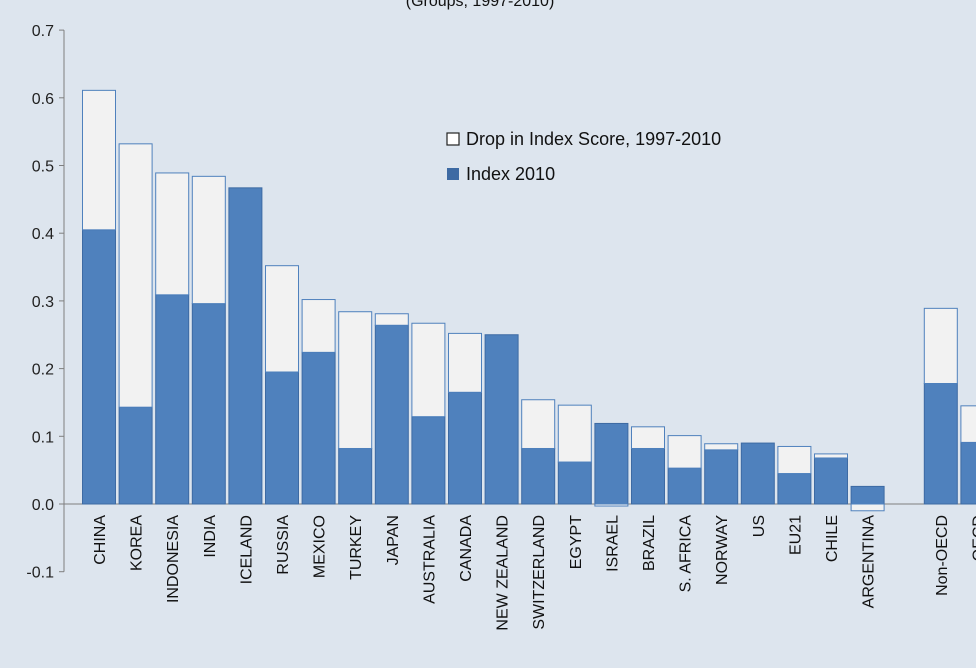  What do you see at coordinates (43, 99) in the screenshot?
I see `y-tick-label: 0.6` at bounding box center [43, 99].